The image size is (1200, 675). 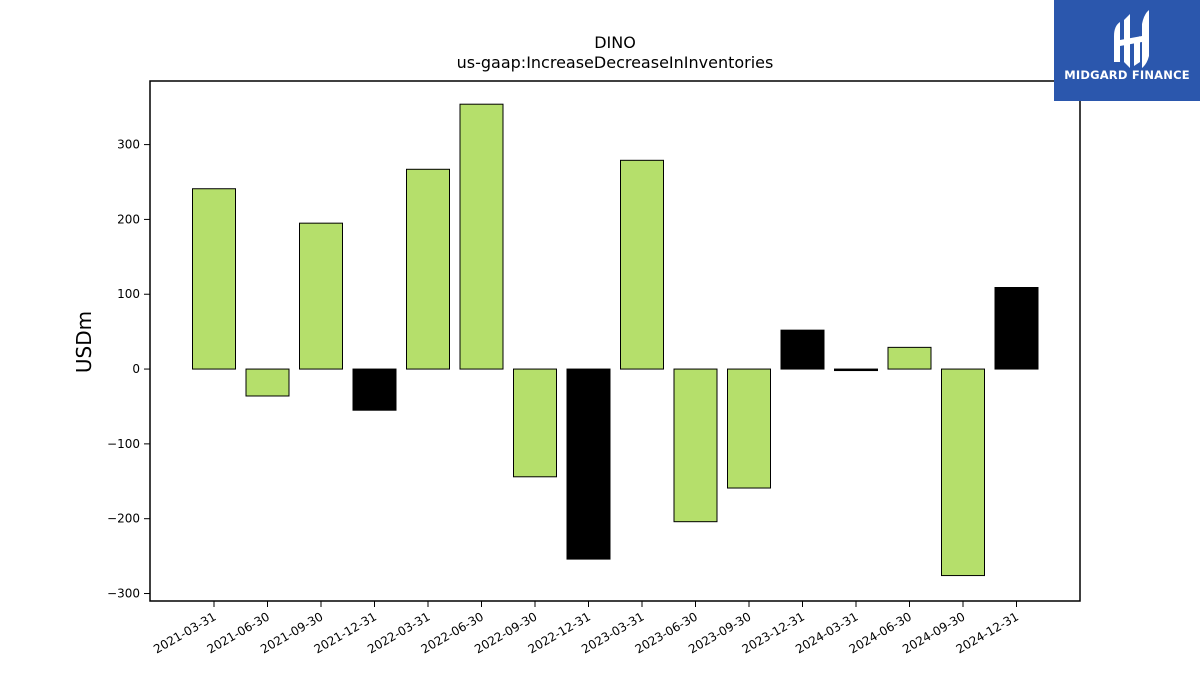 I want to click on y-tick-label: 100, so click(x=128, y=294).